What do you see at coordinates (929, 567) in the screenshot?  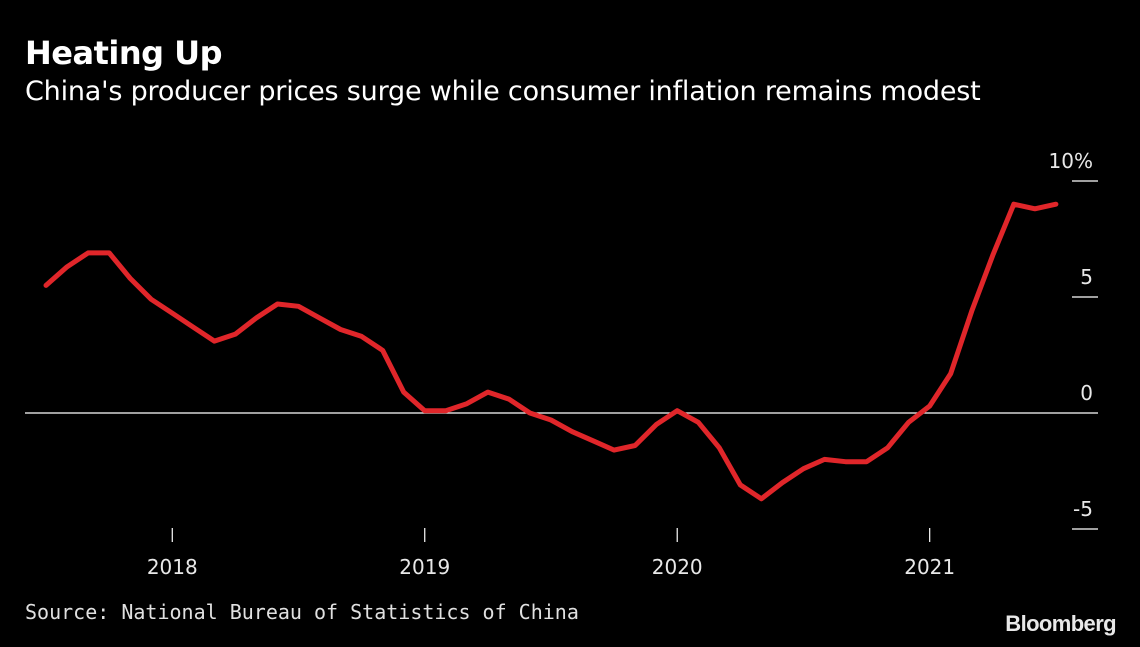 I see `x-tick-label: 2021` at bounding box center [929, 567].